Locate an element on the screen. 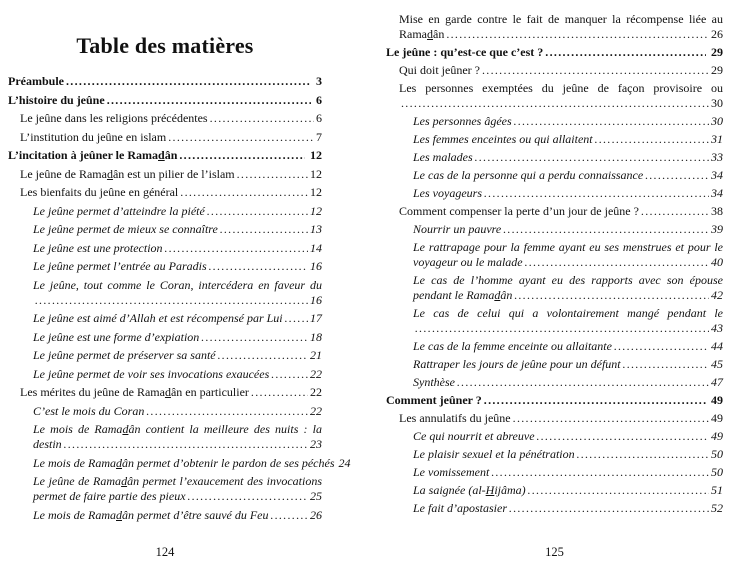 The width and height of the screenshot is (746, 570). toc-entry-page-number: 44 is located at coordinates (717, 346).